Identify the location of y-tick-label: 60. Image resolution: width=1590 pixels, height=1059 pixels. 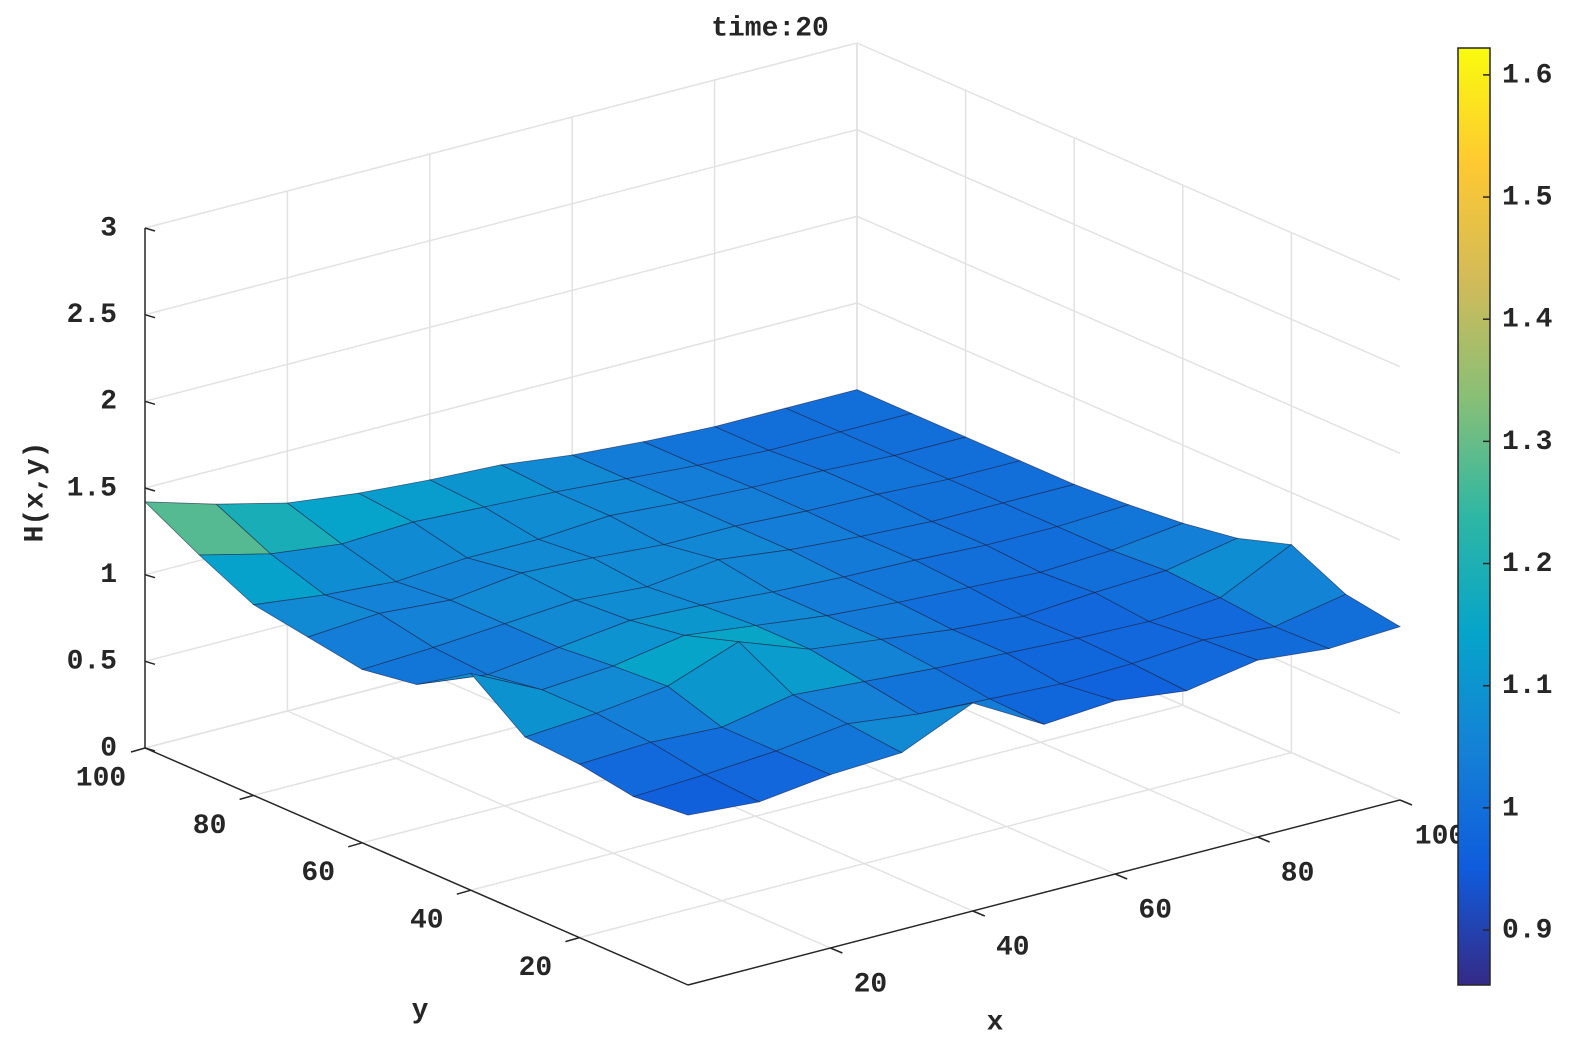
(318, 873).